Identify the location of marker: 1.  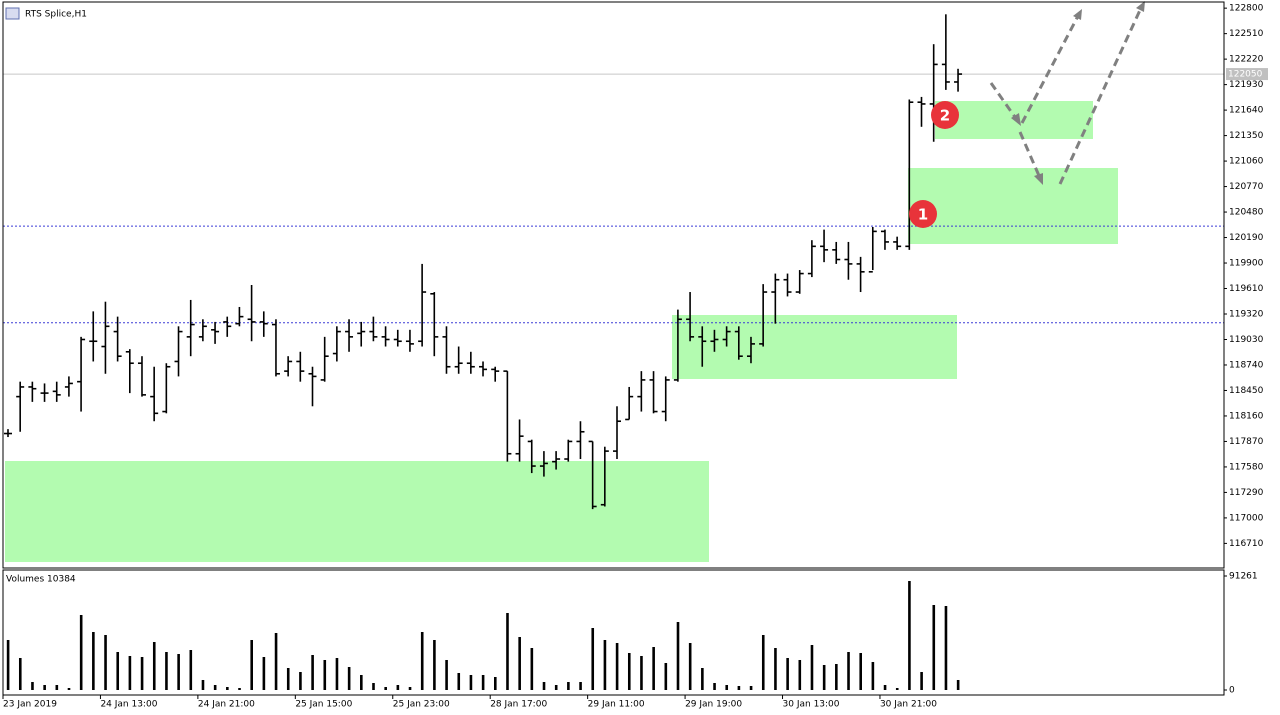
(923, 214).